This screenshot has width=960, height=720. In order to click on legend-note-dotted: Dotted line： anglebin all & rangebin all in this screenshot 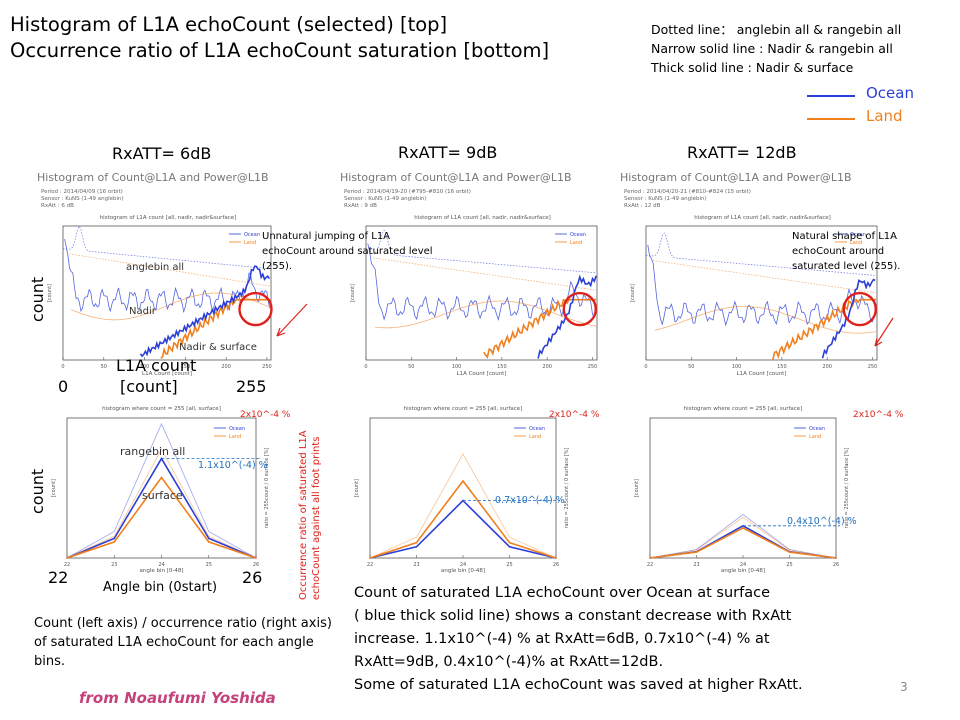, I will do `click(776, 29)`.